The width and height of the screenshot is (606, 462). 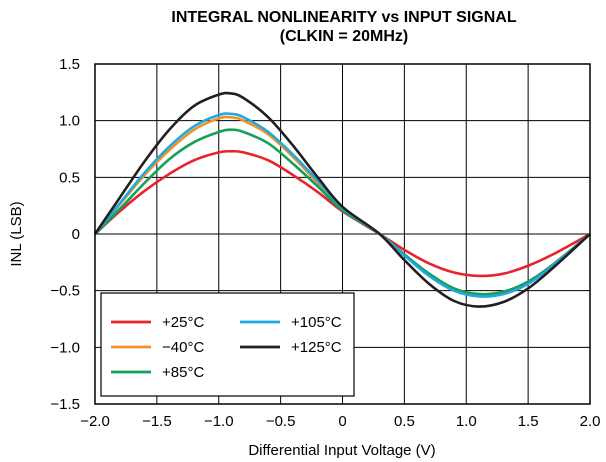 I want to click on legend-label: +105°C, so click(x=316, y=322).